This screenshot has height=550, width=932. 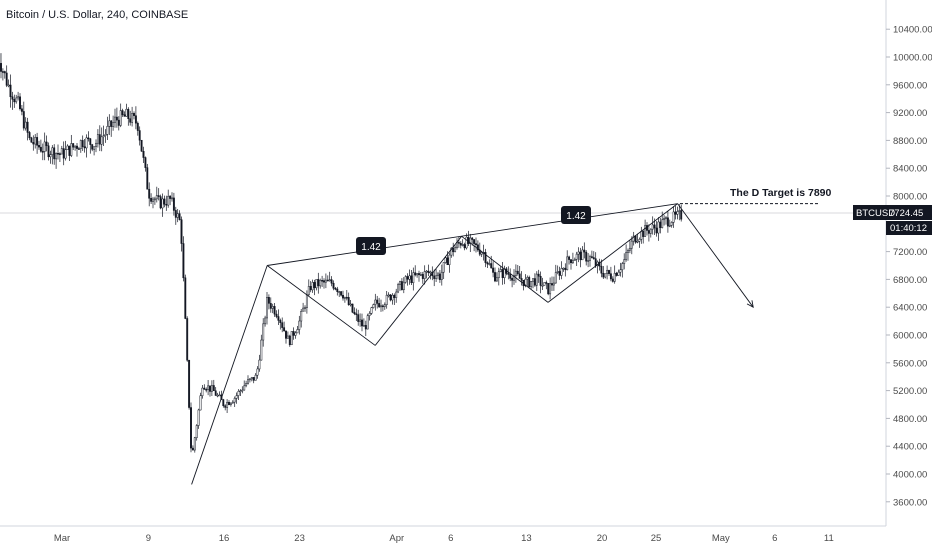 I want to click on price-tick-label: 9200.00, so click(x=910, y=113).